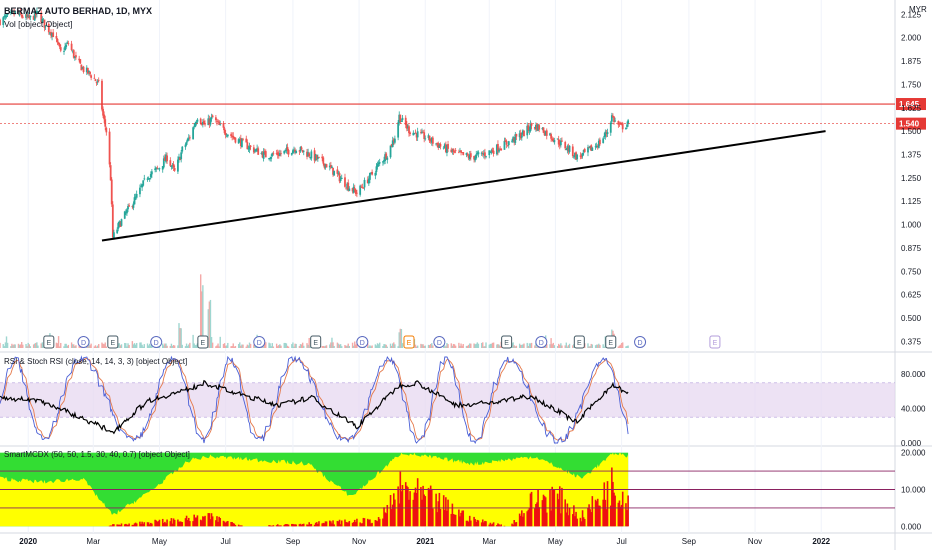  I want to click on price-tick-label: 1.250, so click(911, 178).